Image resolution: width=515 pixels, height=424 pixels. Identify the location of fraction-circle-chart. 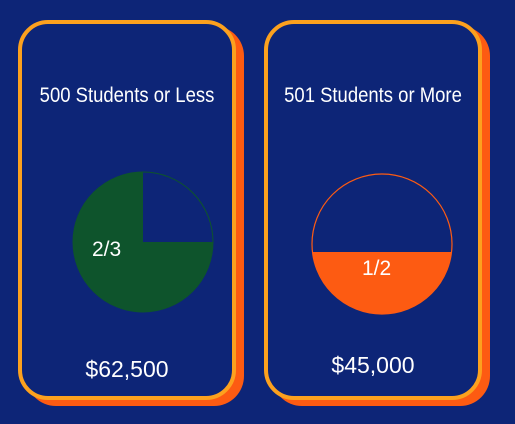
(382, 244).